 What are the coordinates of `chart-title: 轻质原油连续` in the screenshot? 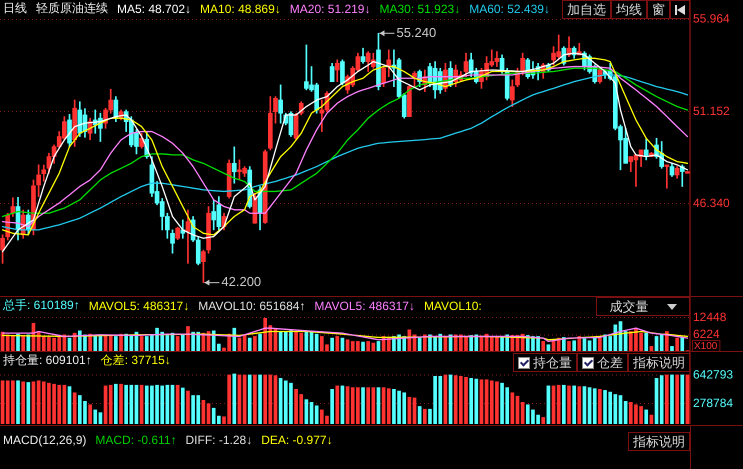 It's located at (72, 8).